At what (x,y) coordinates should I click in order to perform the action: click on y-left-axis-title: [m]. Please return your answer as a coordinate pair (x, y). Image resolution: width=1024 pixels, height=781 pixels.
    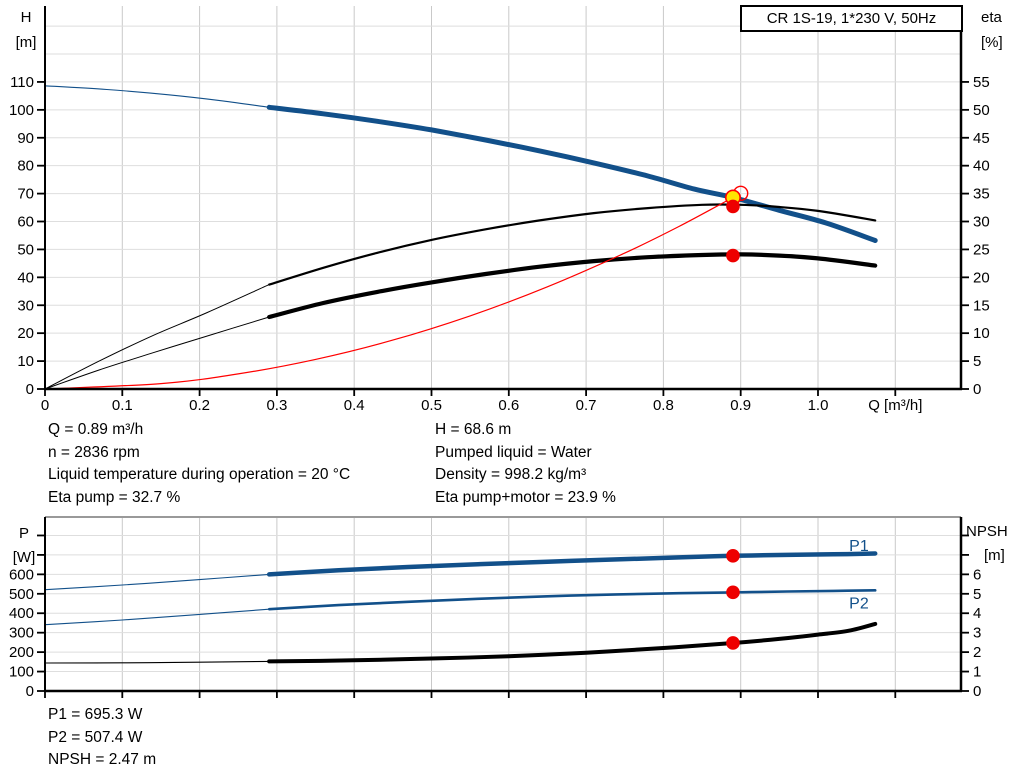
    Looking at the image, I should click on (26, 42).